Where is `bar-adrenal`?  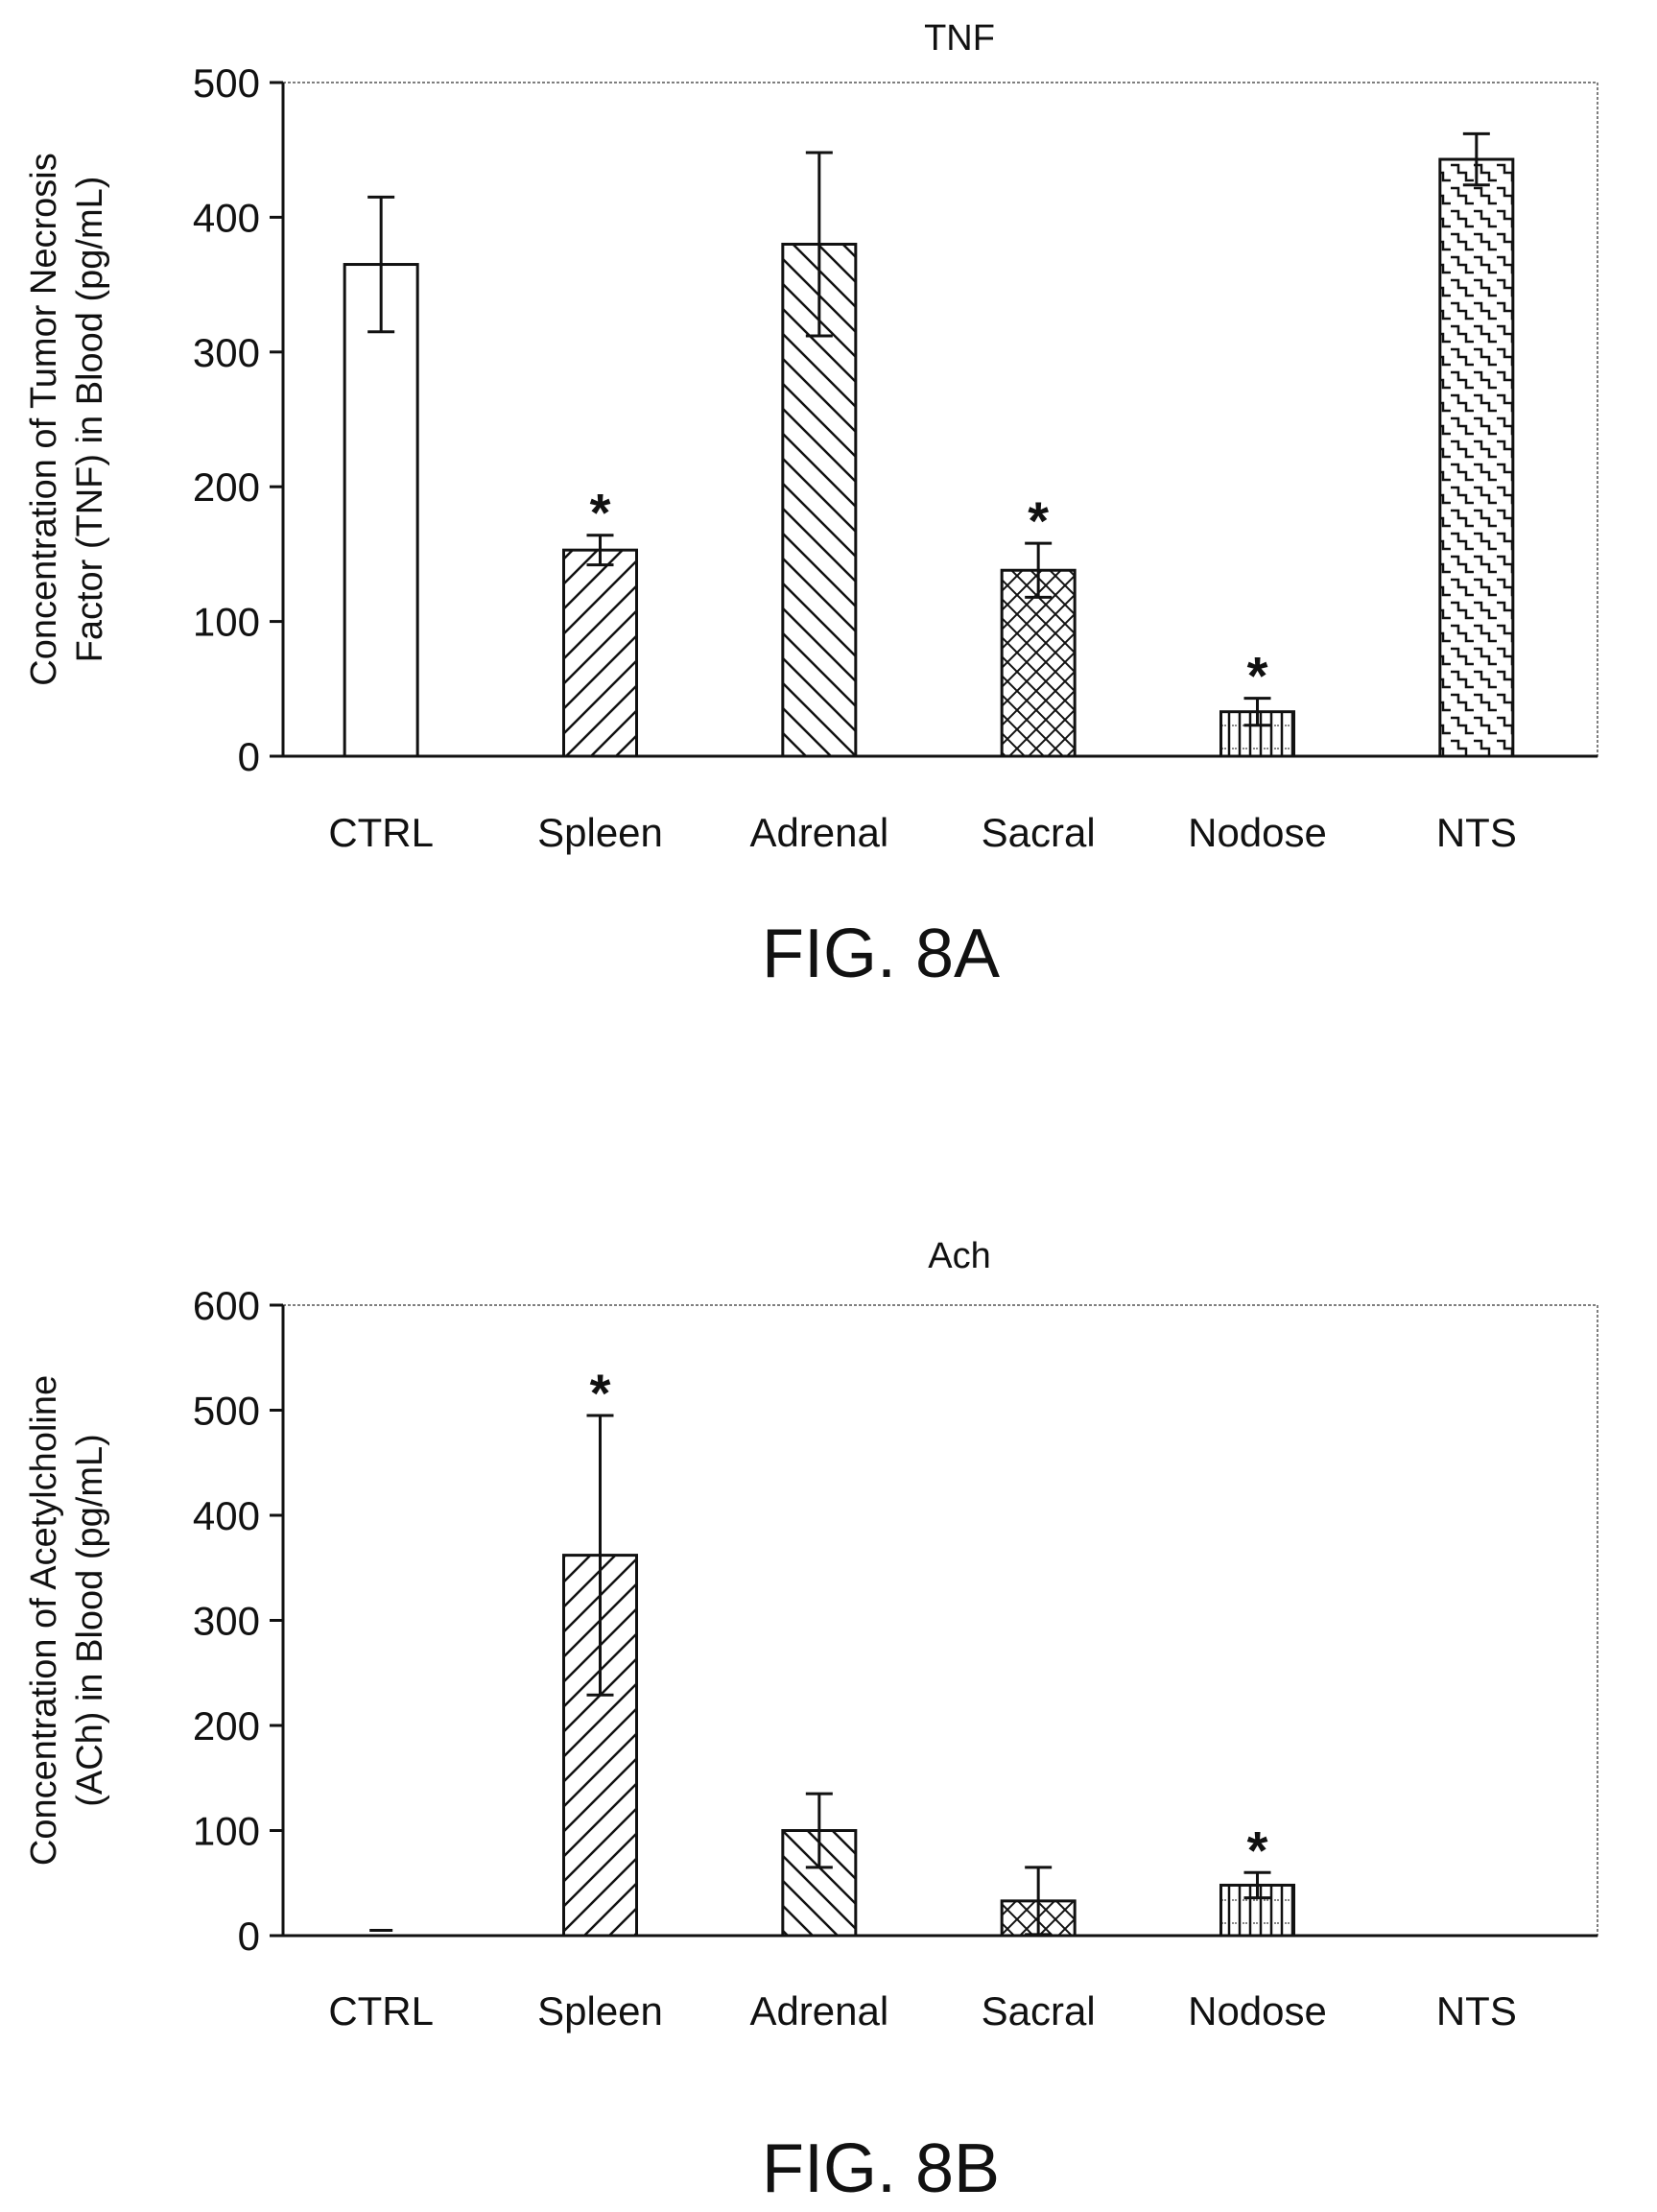
bar-adrenal is located at coordinates (819, 500).